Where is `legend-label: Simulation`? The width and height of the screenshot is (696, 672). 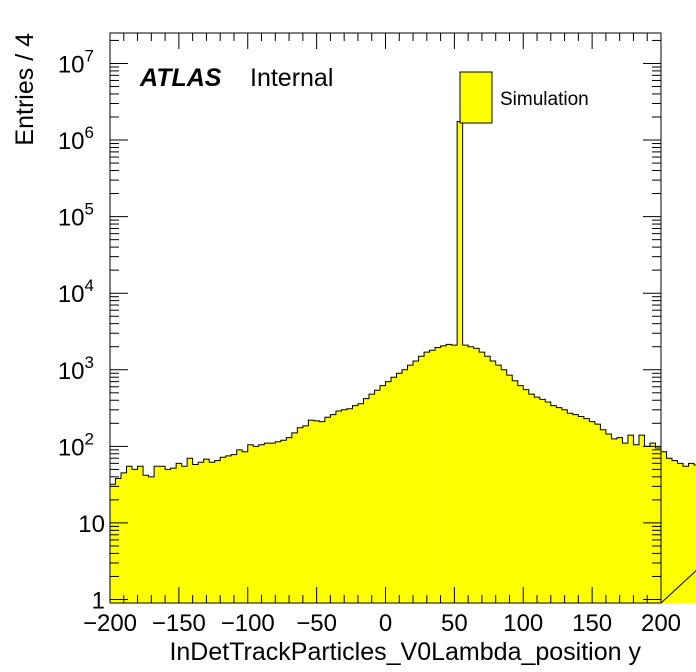 legend-label: Simulation is located at coordinates (544, 99).